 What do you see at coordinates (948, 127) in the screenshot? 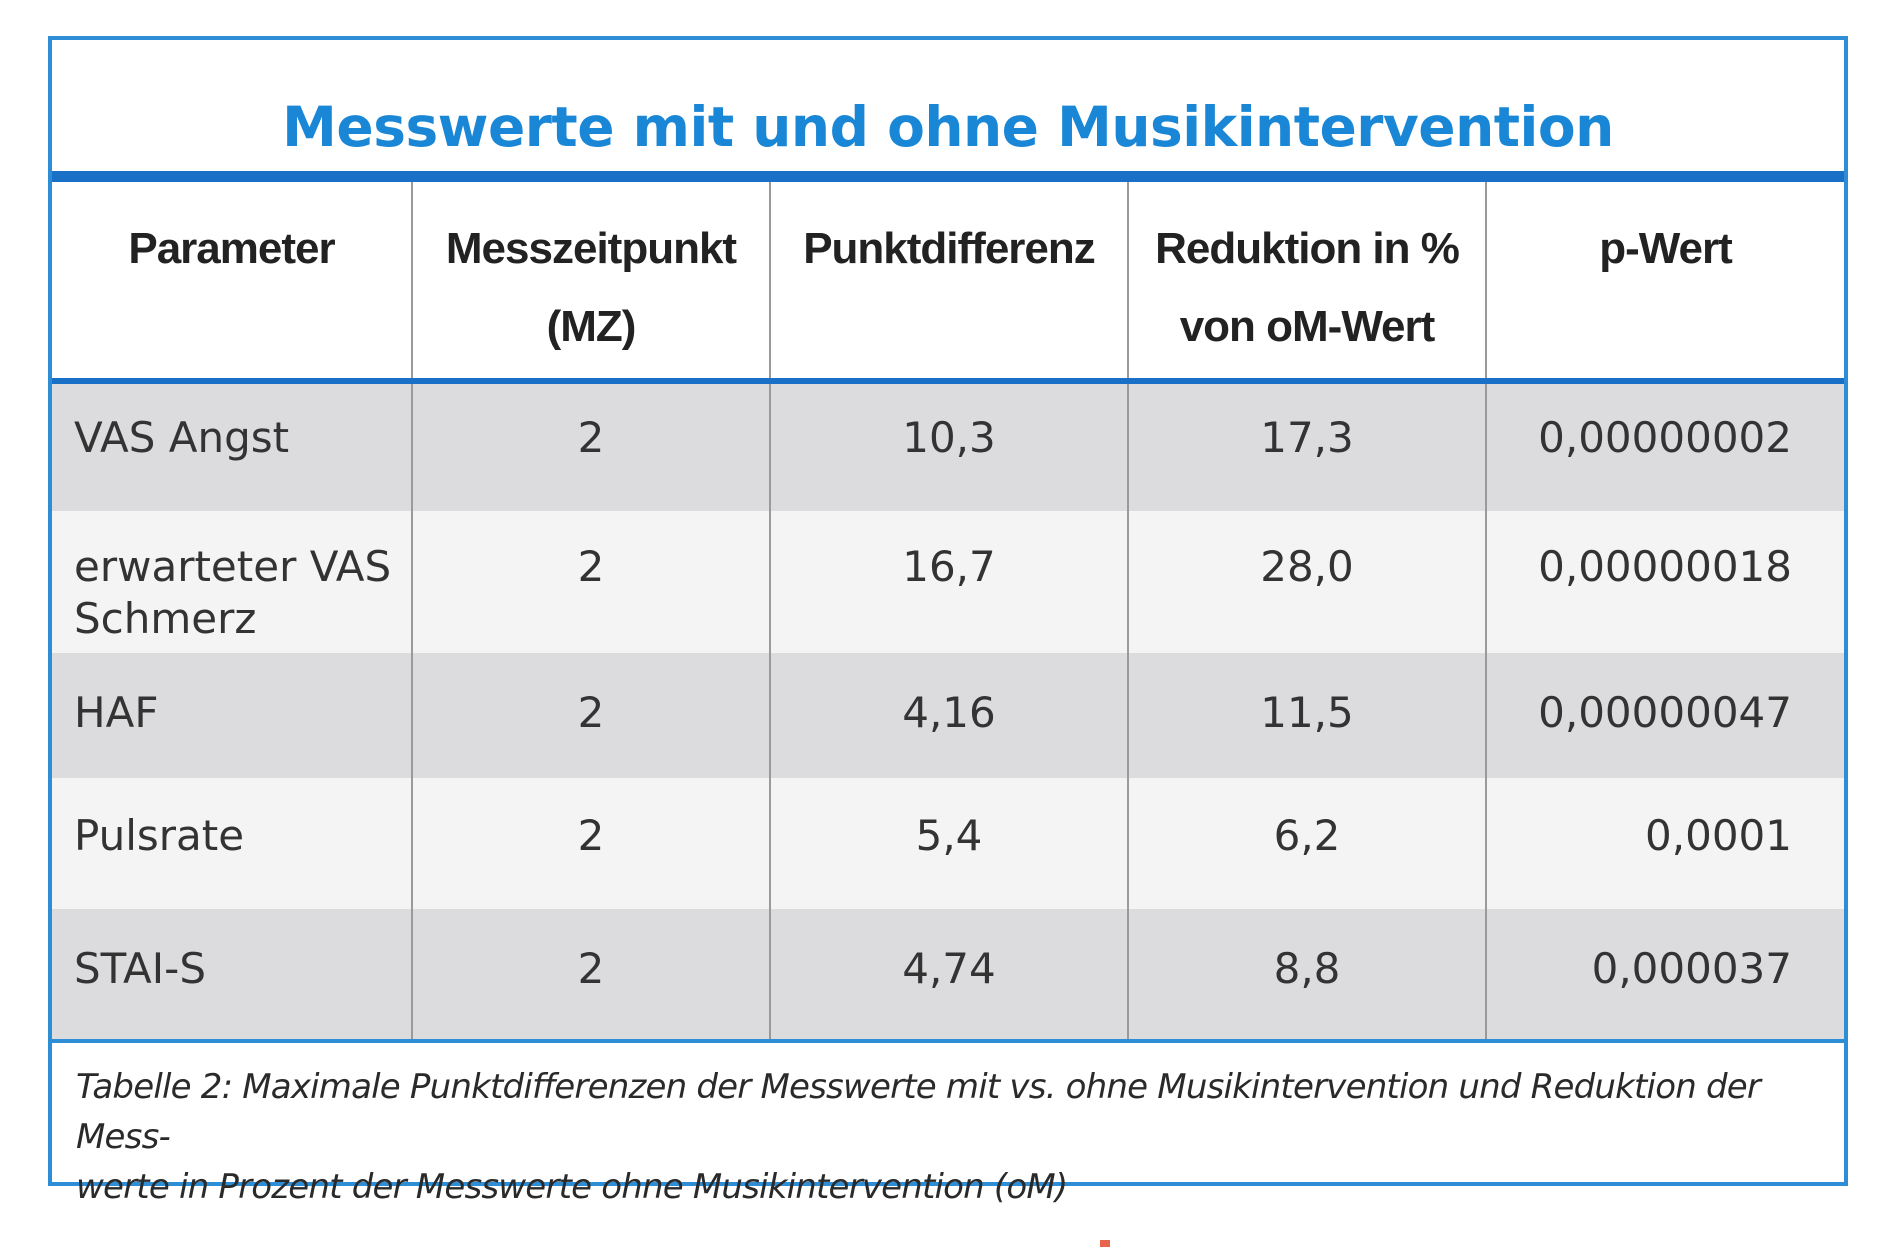
I see `table-title: Messwerte mit und ohne Musikintervention` at bounding box center [948, 127].